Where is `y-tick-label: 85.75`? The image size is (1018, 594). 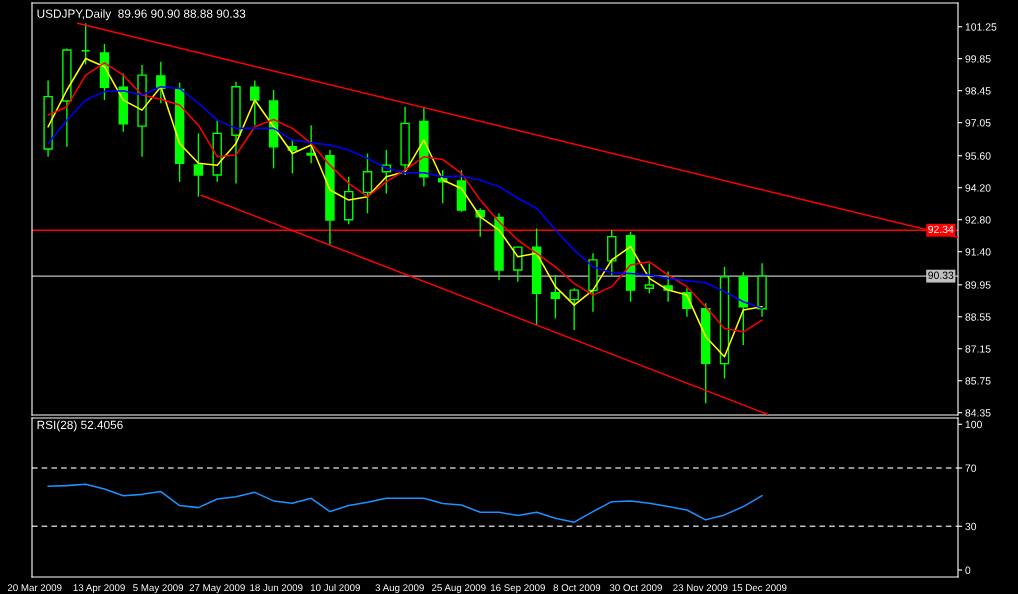 y-tick-label: 85.75 is located at coordinates (978, 381).